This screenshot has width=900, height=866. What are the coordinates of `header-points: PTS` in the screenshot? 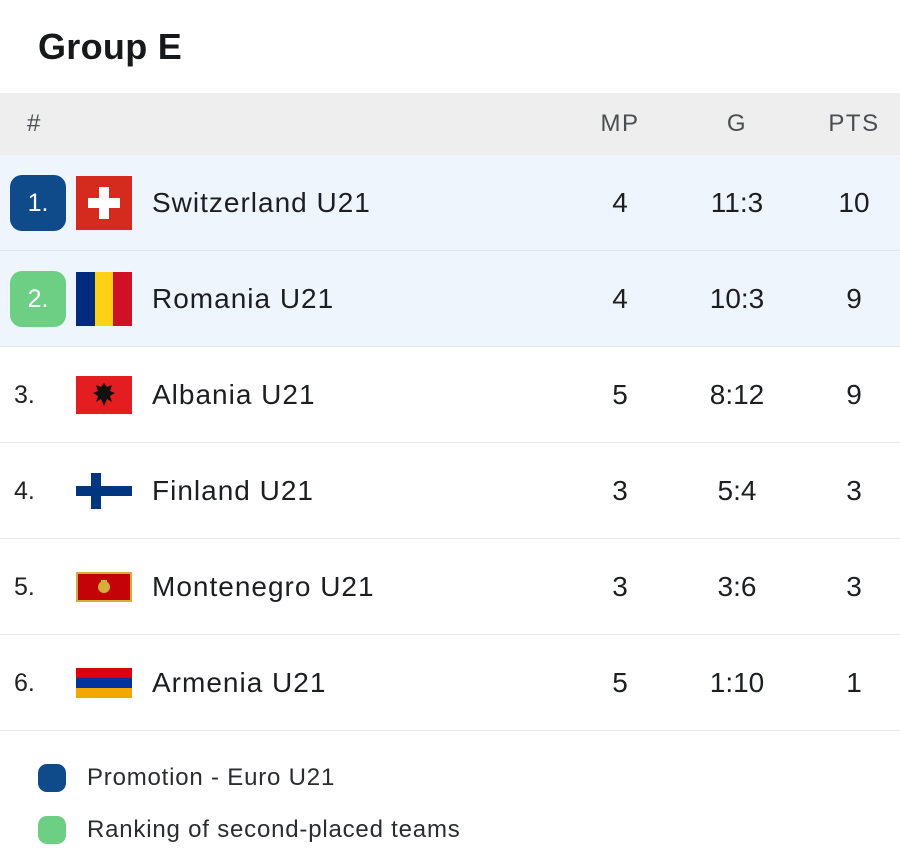 It's located at (854, 123).